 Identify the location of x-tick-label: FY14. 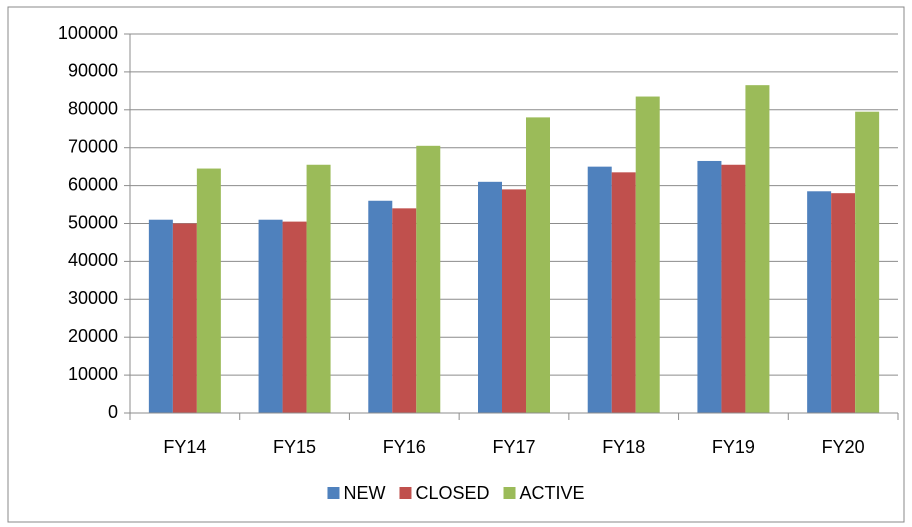
(184, 447).